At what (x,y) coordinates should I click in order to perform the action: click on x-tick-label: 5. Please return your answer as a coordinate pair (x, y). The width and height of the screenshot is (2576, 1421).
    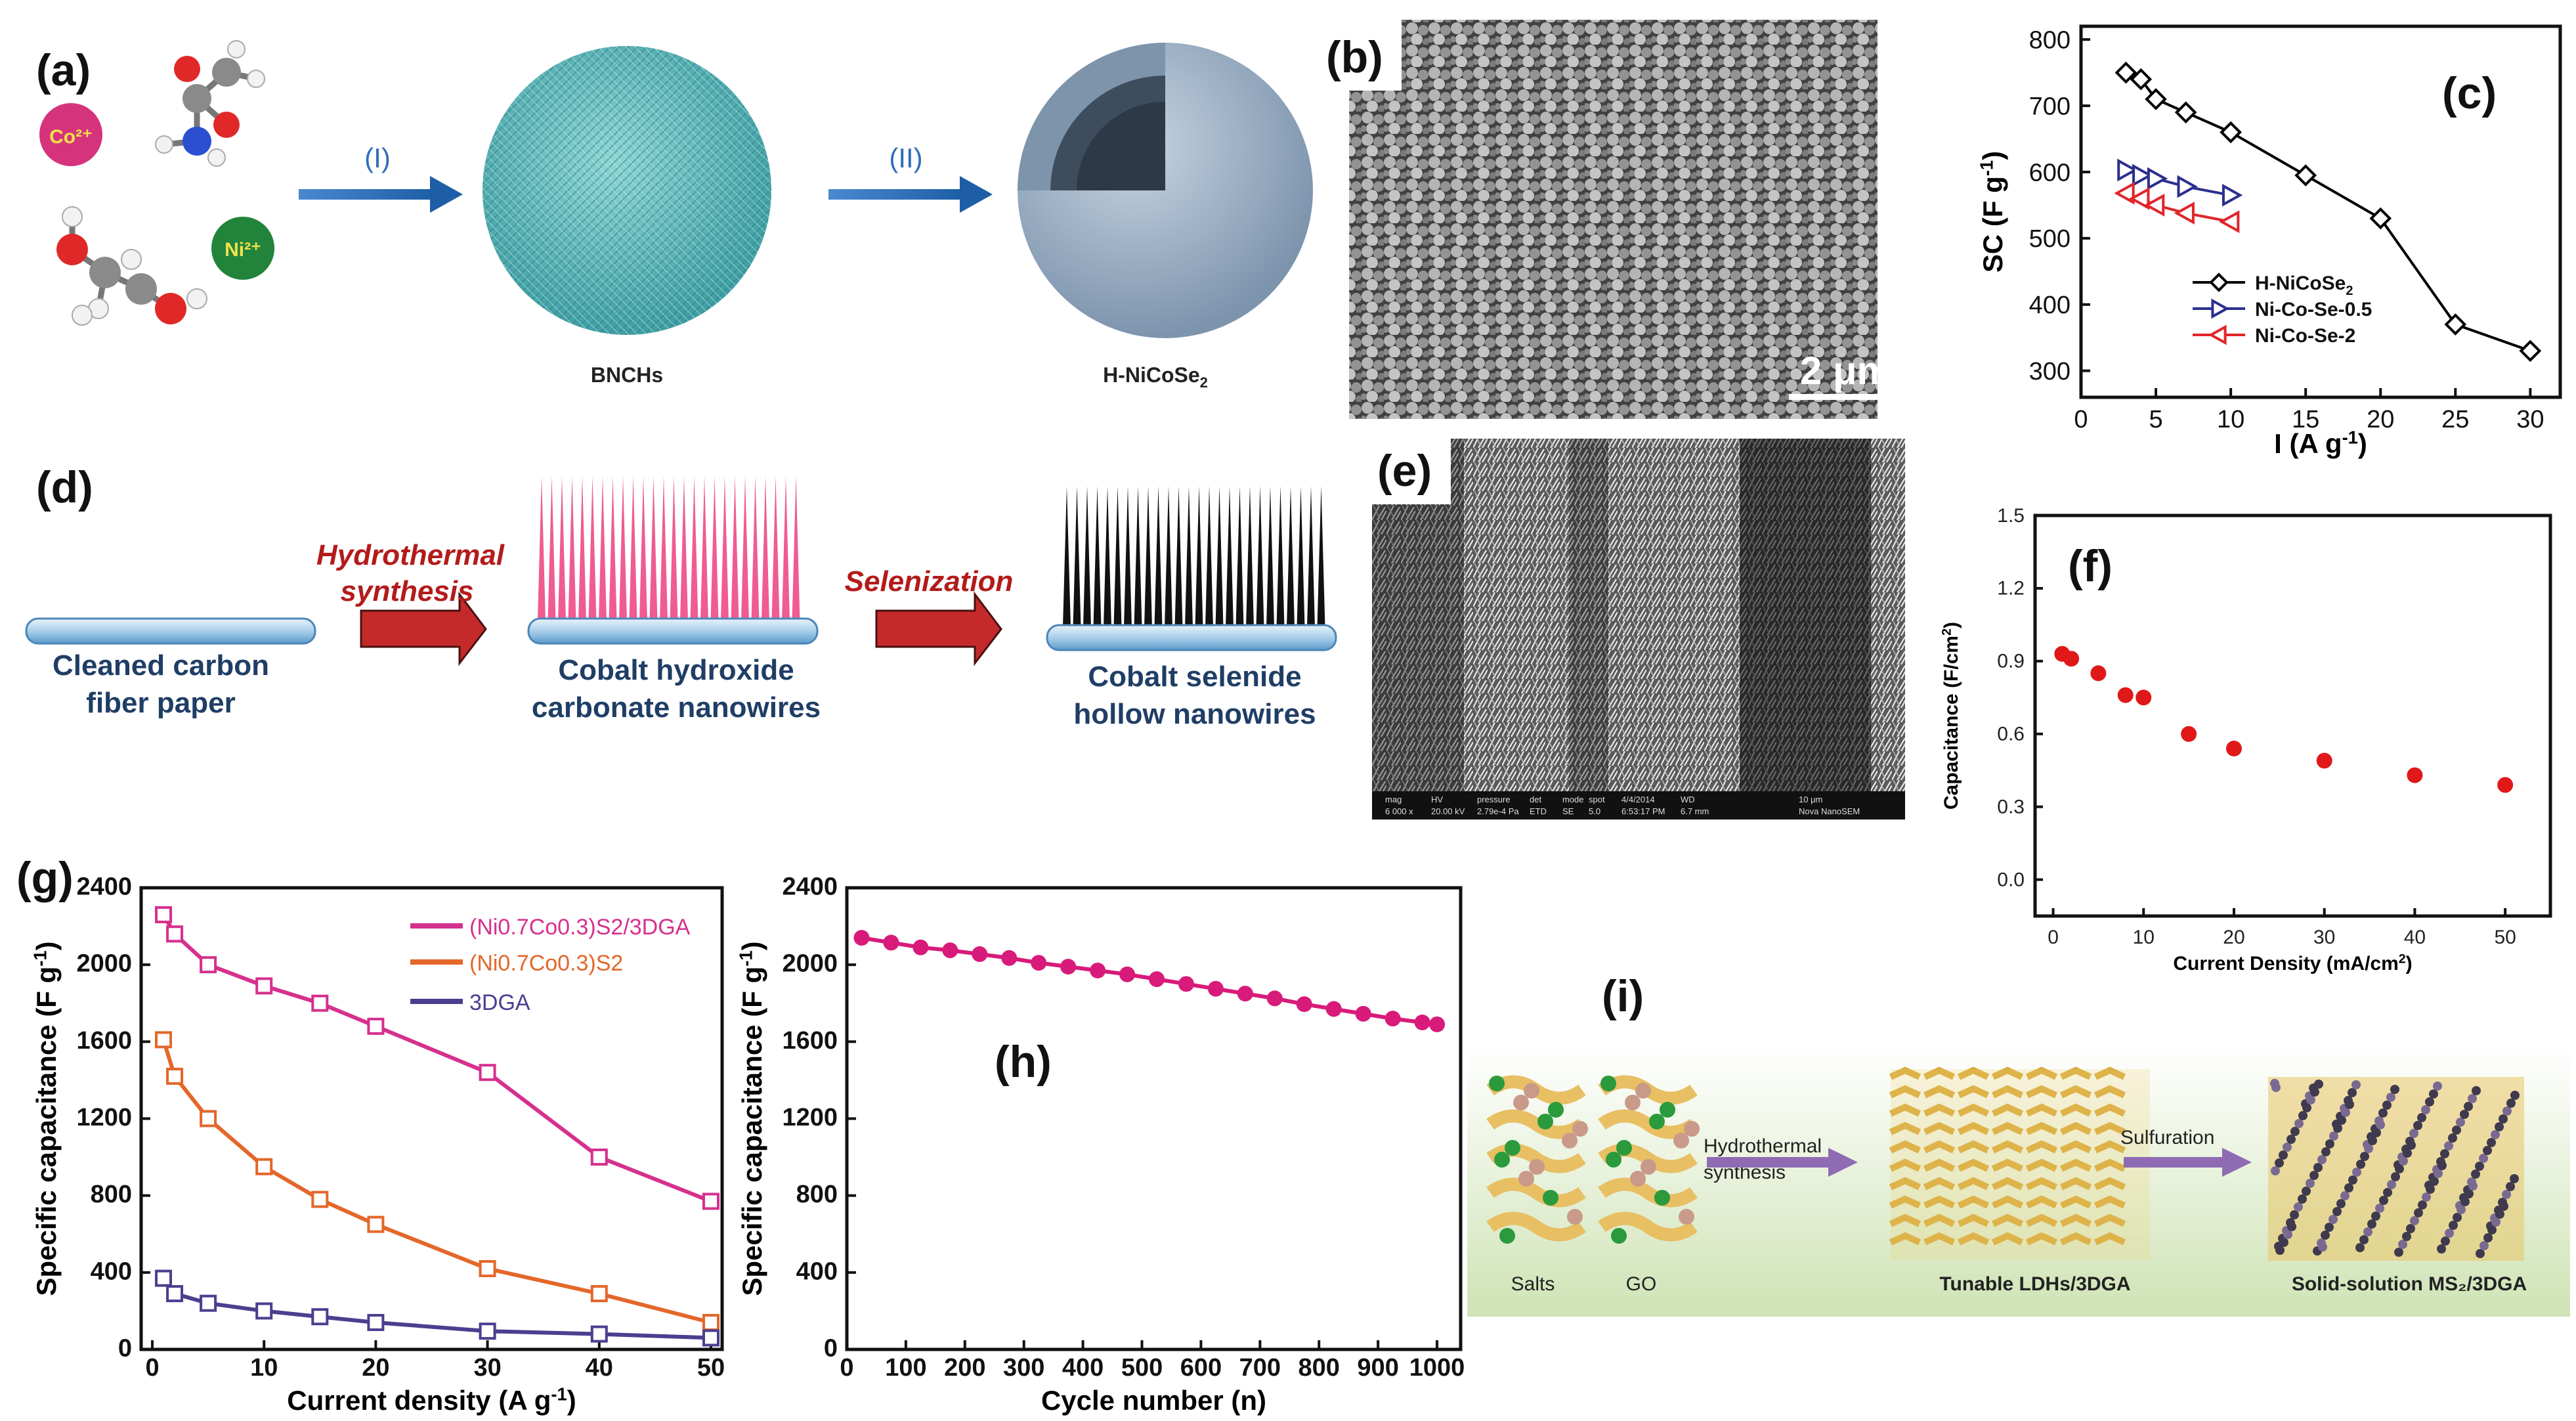
    Looking at the image, I should click on (2155, 420).